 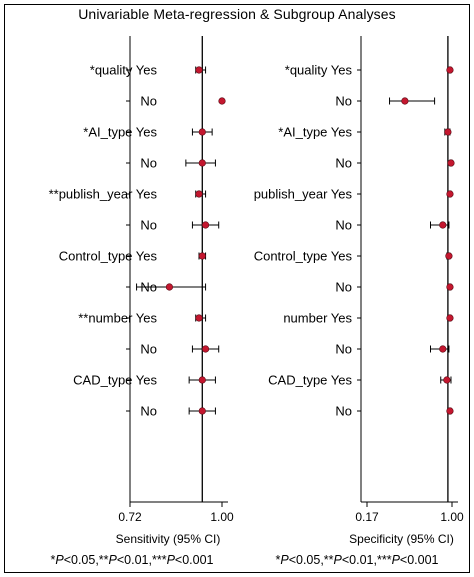 What do you see at coordinates (103, 194) in the screenshot?
I see `row-label: **publish_year Yes` at bounding box center [103, 194].